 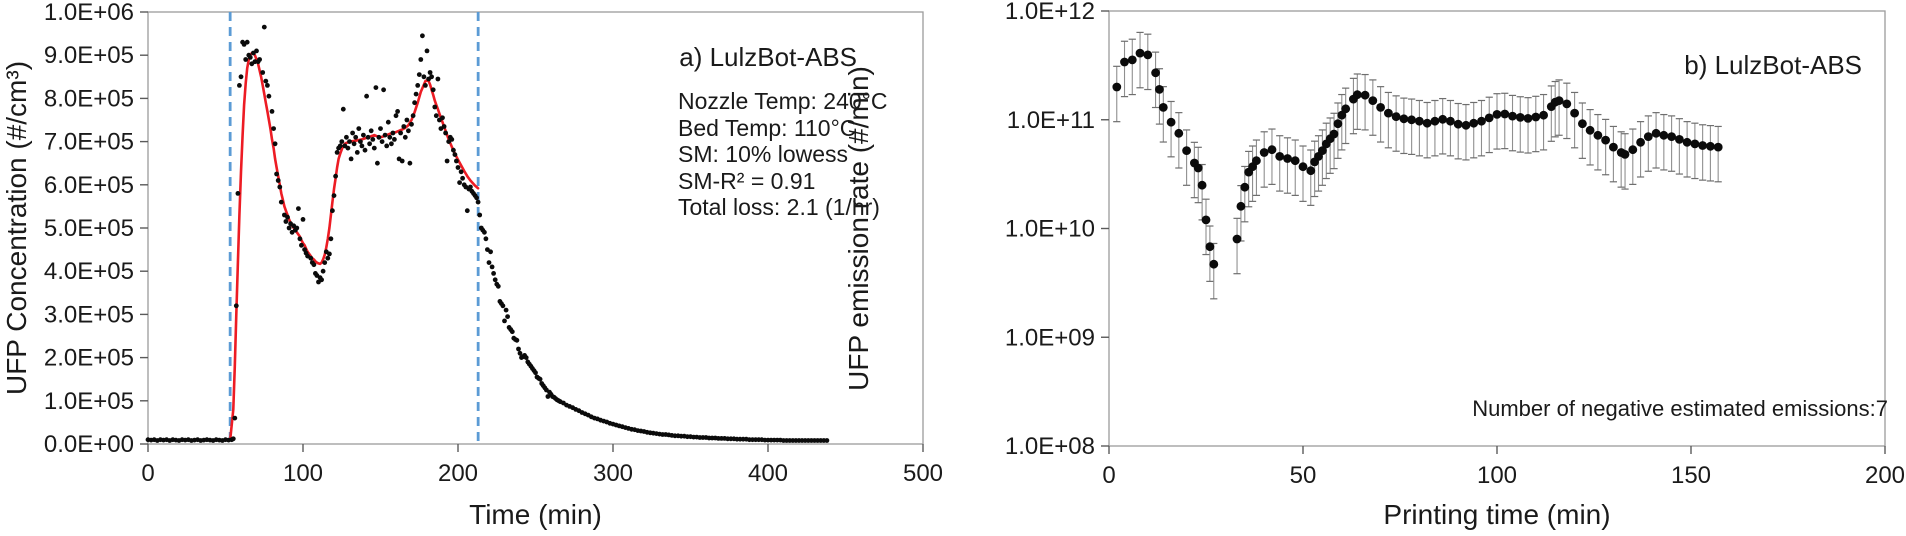 I want to click on x-tick-label: 500, so click(x=923, y=473).